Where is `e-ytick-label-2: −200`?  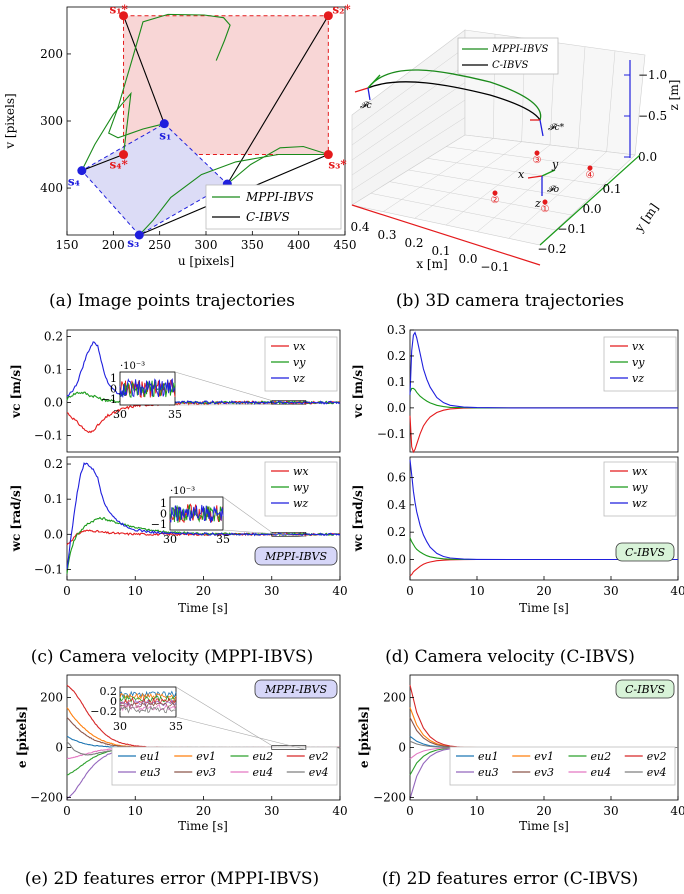
e-ytick-label-2: −200 is located at coordinates (46, 798).